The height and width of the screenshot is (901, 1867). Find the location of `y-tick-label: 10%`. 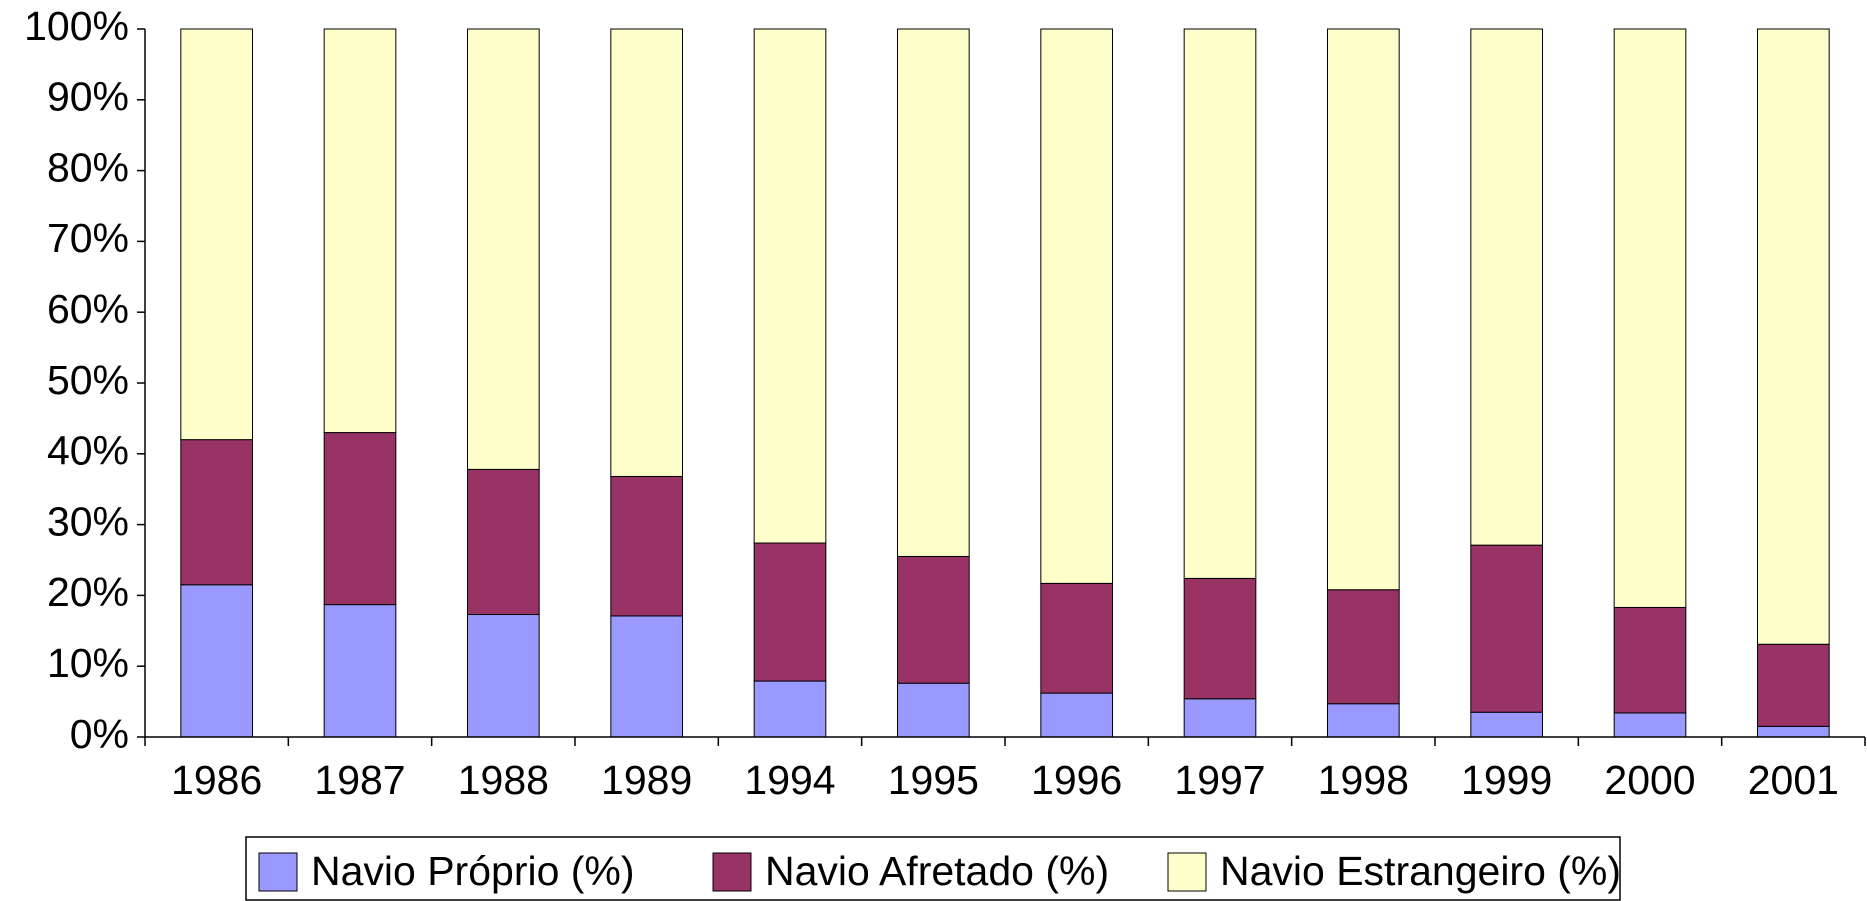

y-tick-label: 10% is located at coordinates (88, 663).